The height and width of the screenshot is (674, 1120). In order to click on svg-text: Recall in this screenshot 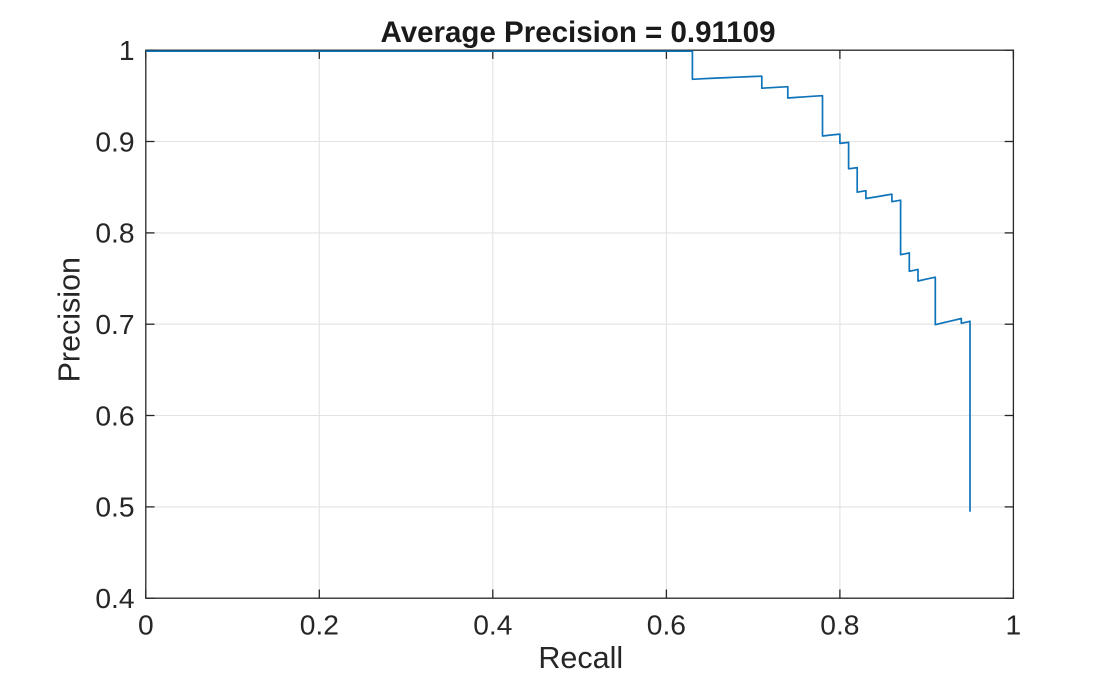, I will do `click(580, 657)`.